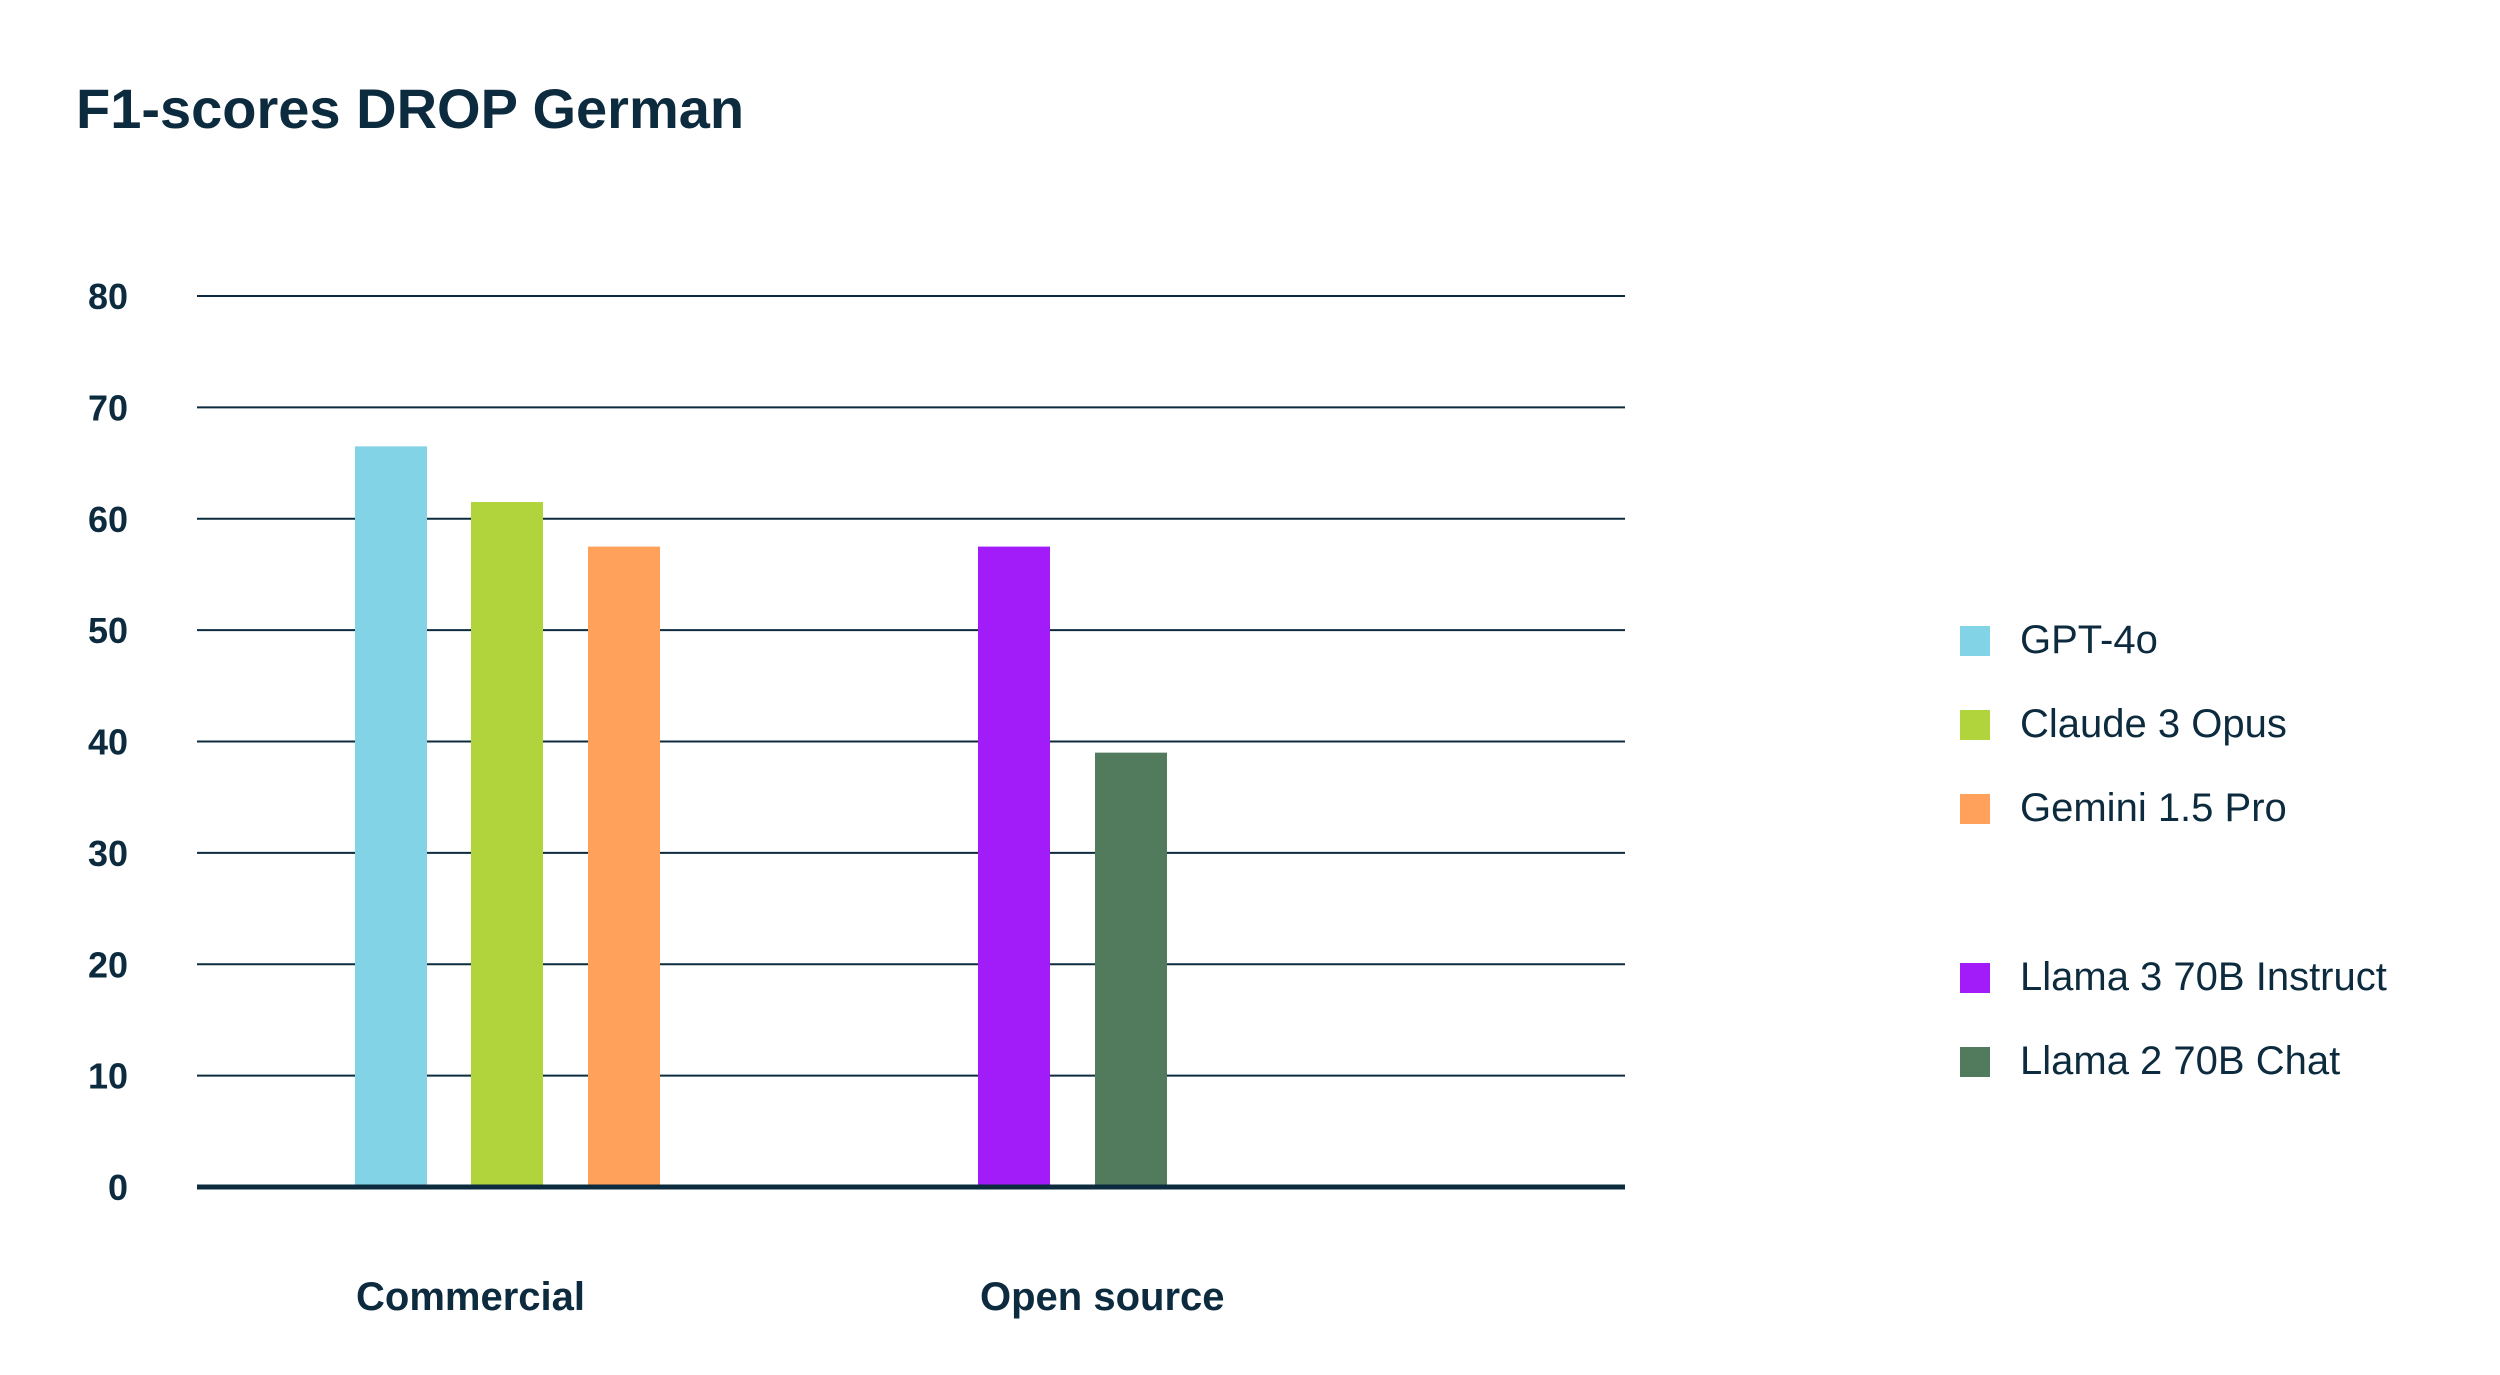  Describe the element at coordinates (624, 866) in the screenshot. I see `bar-gemini-1-5-pro` at that location.